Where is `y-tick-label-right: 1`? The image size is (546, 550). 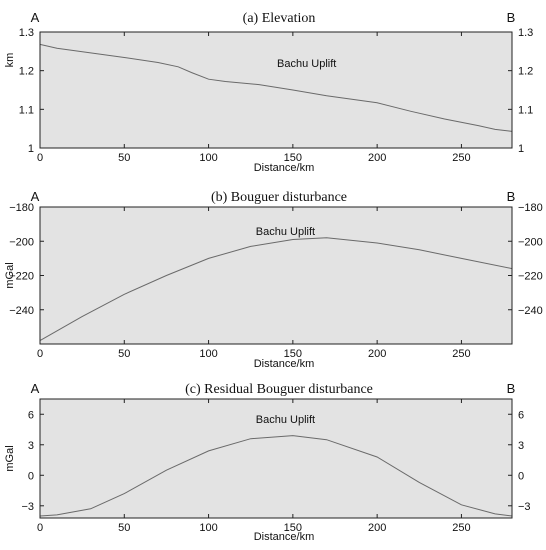 y-tick-label-right: 1 is located at coordinates (521, 149).